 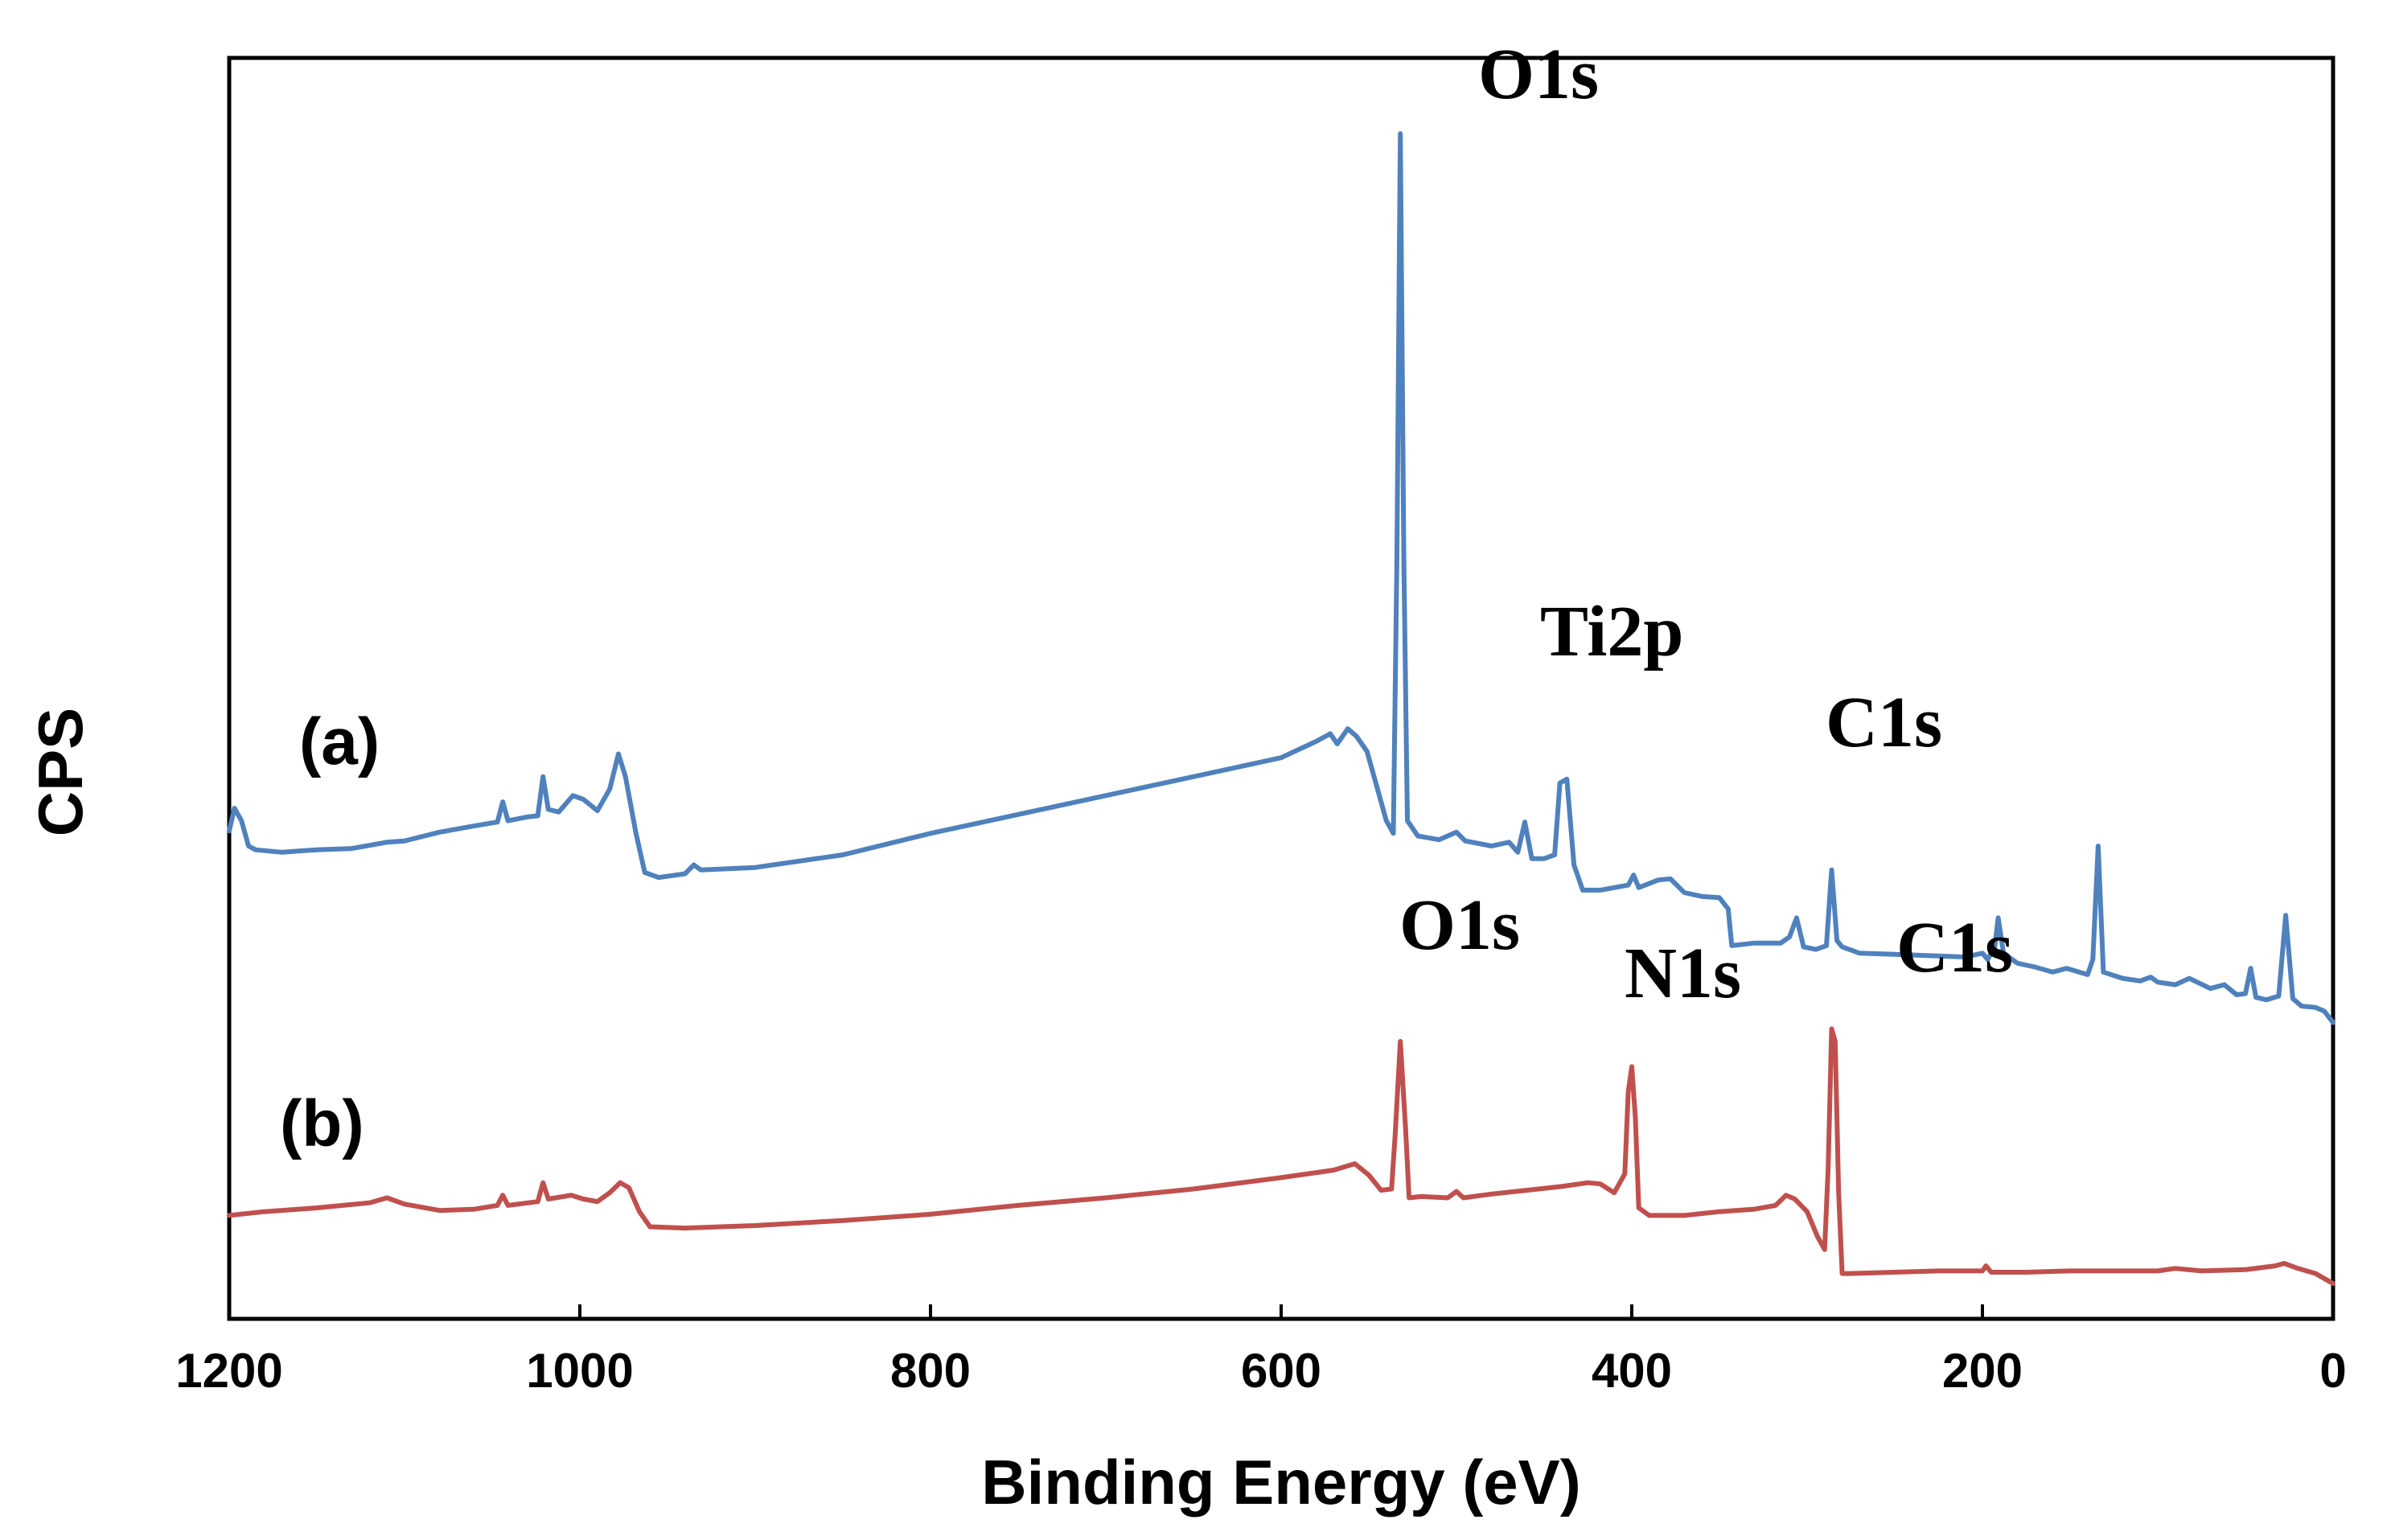 I want to click on x-tick-label: 600, so click(x=1281, y=1371).